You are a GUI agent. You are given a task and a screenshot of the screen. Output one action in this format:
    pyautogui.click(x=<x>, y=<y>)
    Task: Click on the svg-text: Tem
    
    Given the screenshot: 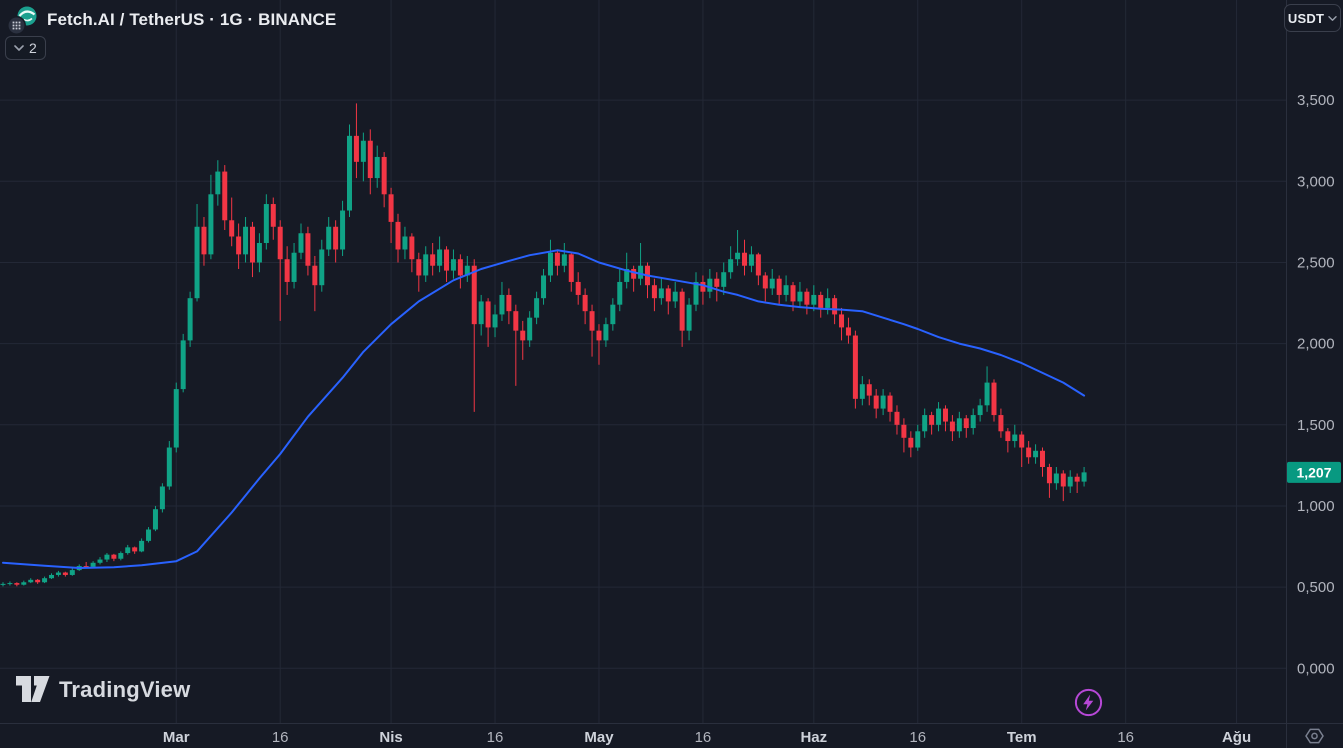 What is the action you would take?
    pyautogui.click(x=1022, y=737)
    